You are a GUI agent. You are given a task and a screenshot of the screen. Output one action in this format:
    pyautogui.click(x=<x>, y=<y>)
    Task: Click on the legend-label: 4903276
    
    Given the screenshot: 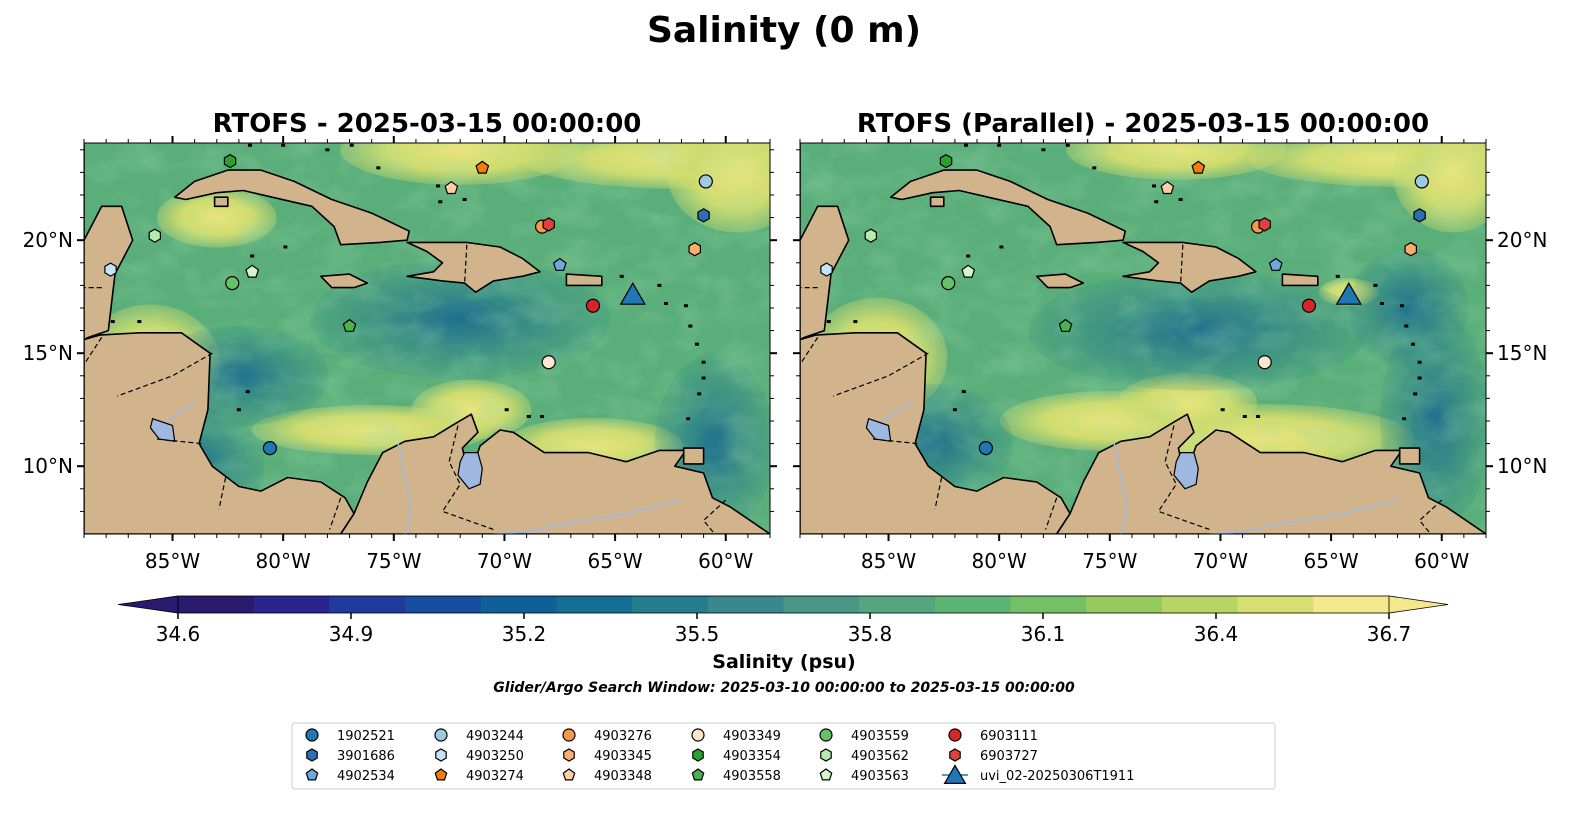 What is the action you would take?
    pyautogui.click(x=623, y=736)
    